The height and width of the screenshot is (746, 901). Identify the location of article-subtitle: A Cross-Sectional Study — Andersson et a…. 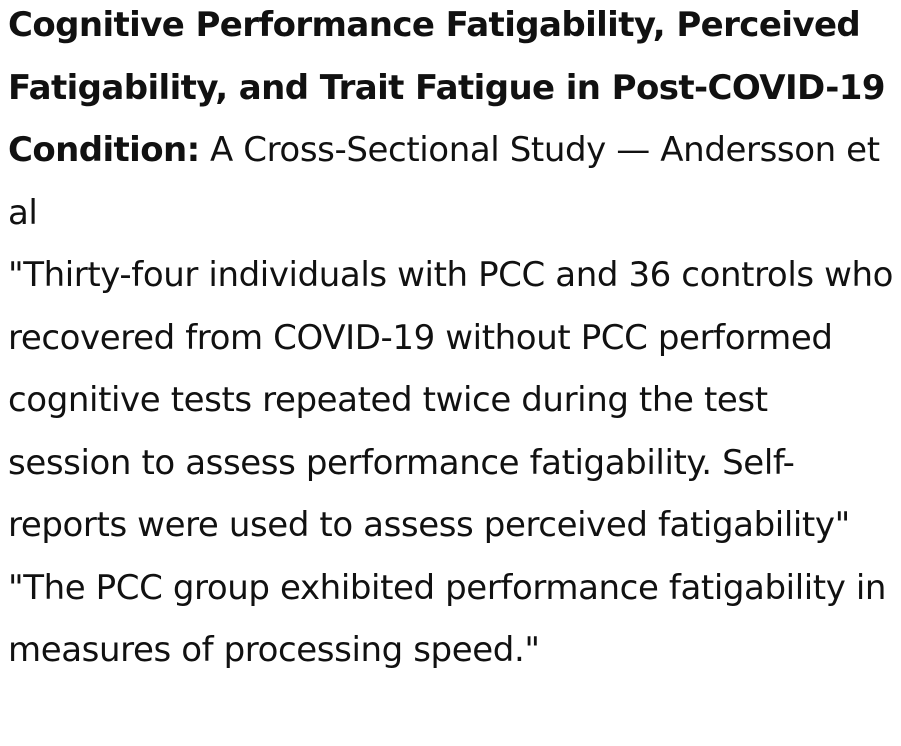
(444, 181).